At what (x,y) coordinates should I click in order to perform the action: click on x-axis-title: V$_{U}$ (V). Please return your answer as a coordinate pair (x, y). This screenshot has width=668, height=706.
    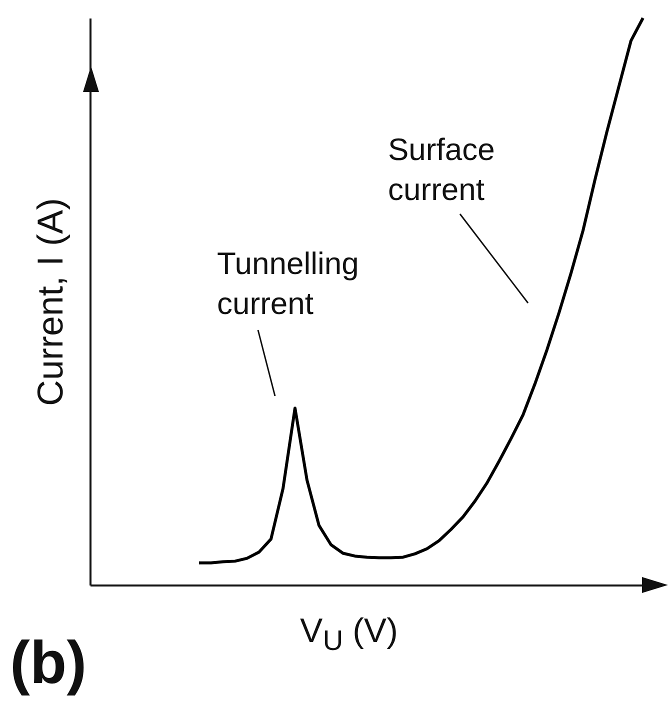
    Looking at the image, I should click on (349, 635).